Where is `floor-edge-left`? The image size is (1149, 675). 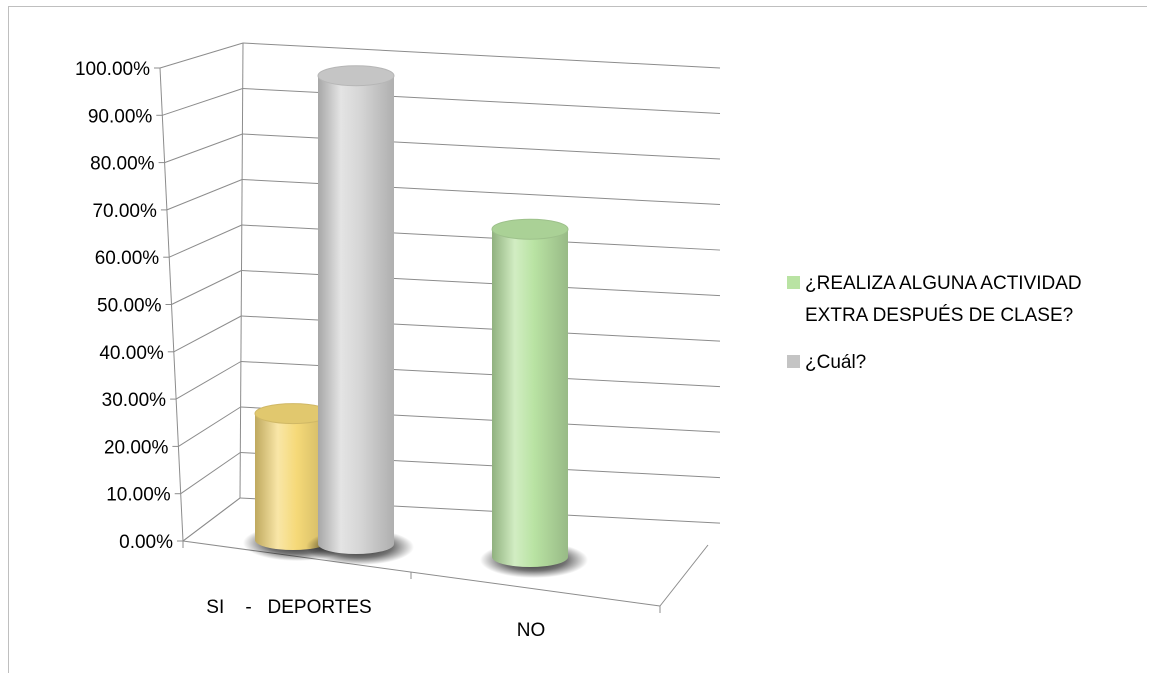 floor-edge-left is located at coordinates (211, 519).